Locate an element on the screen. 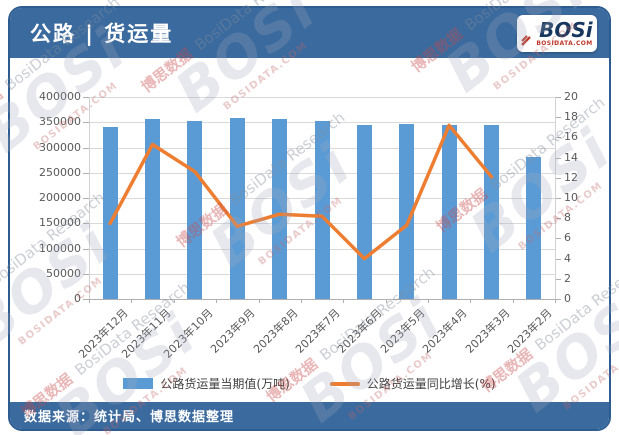 The width and height of the screenshot is (619, 435). brand-logo: BOSi BOSIDATA.COM is located at coordinates (557, 33).